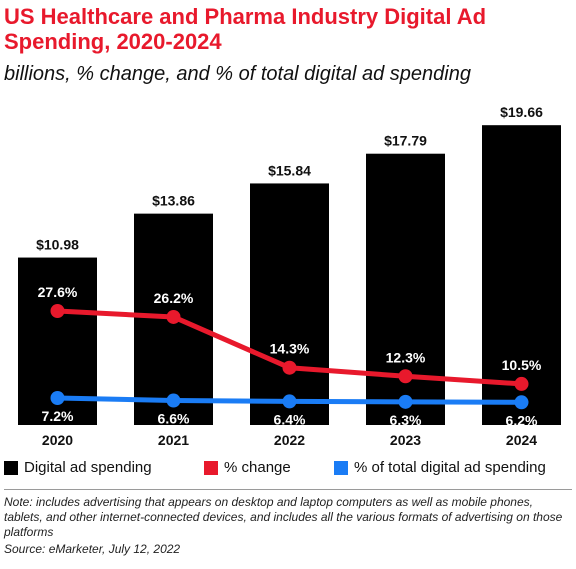 The width and height of the screenshot is (576, 569). I want to click on legend-swatch-bar, so click(11, 467).